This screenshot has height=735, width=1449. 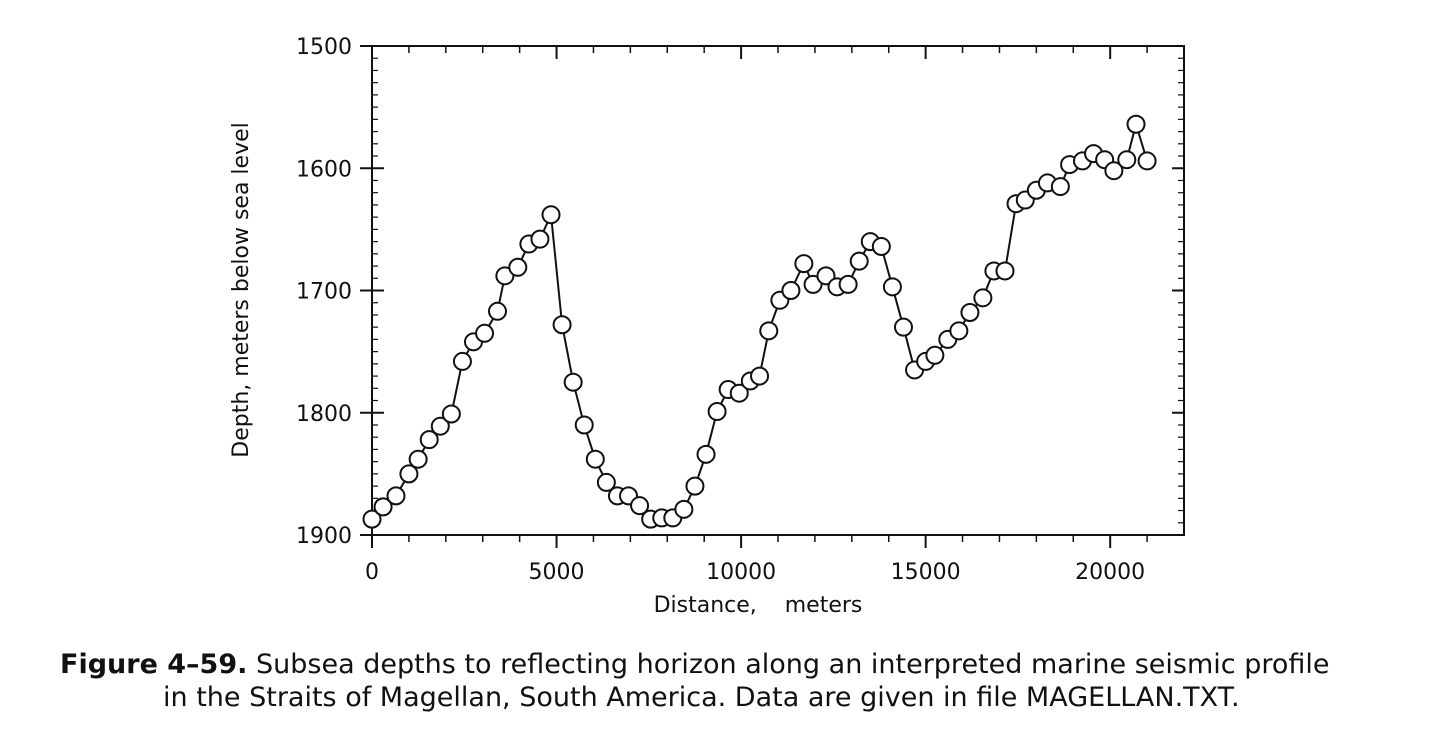 I want to click on y-tick-label: 1900, so click(x=324, y=536).